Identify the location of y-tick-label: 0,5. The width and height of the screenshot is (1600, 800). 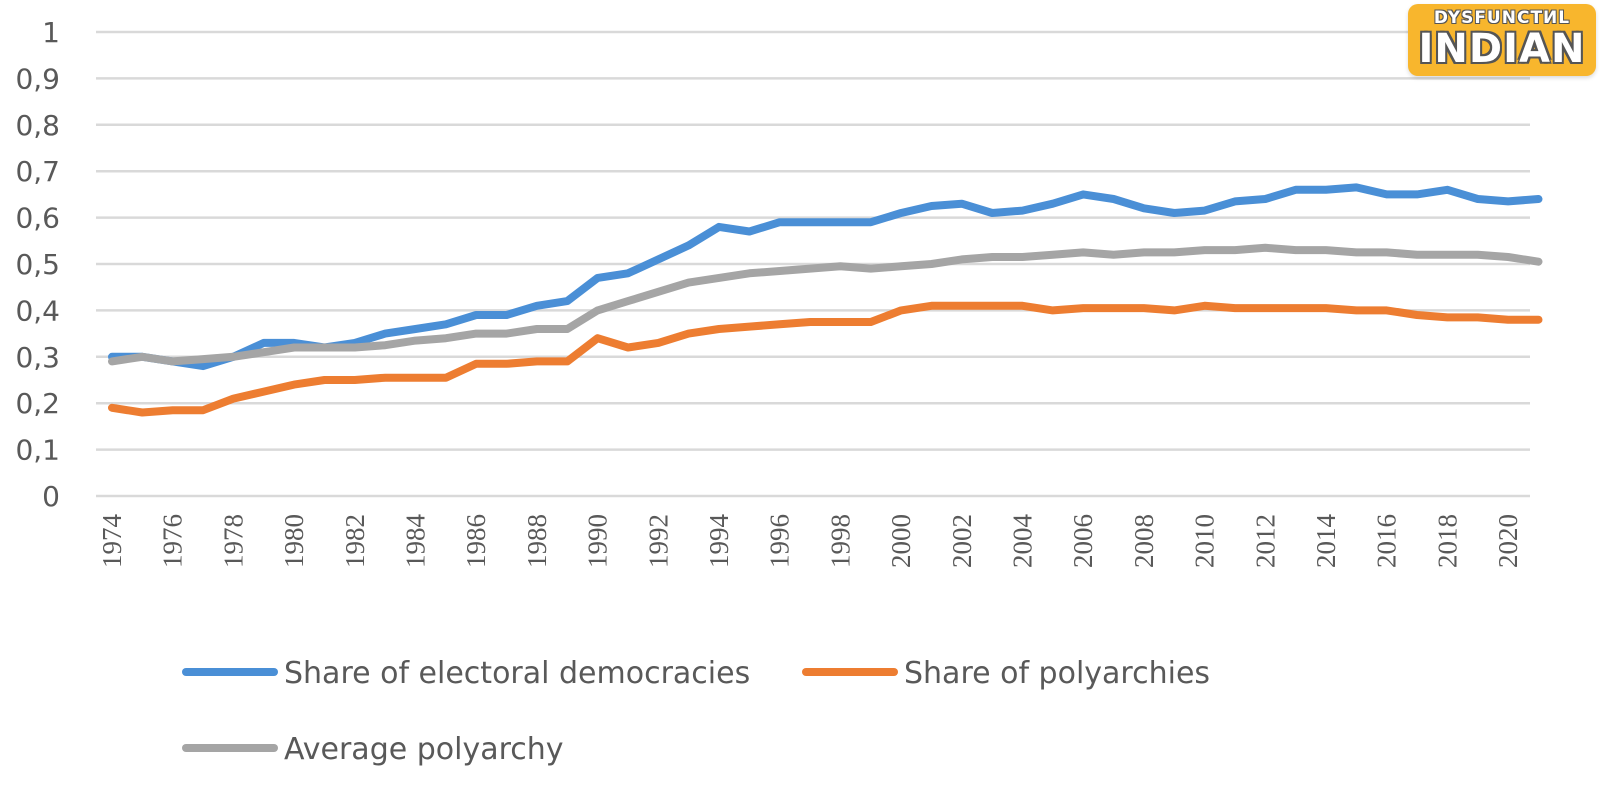
(37, 264).